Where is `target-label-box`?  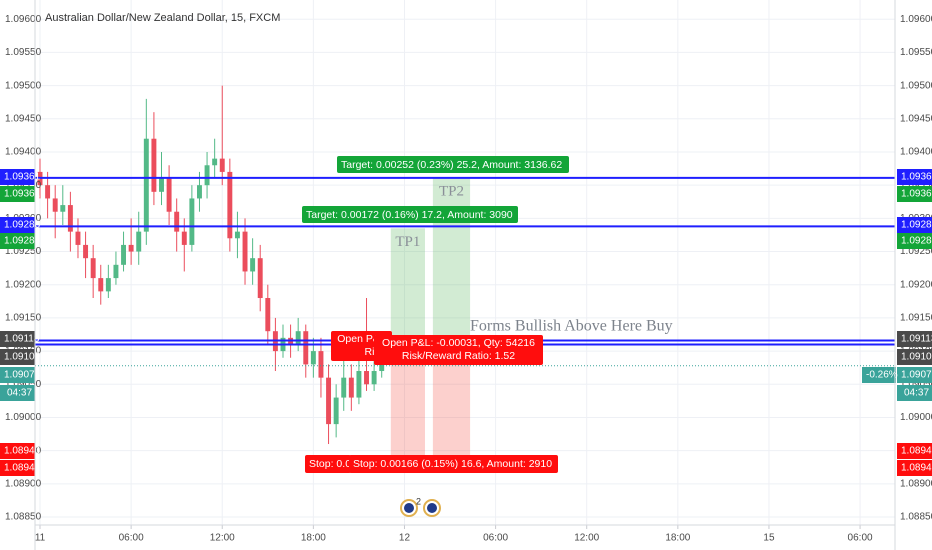 target-label-box is located at coordinates (410, 214).